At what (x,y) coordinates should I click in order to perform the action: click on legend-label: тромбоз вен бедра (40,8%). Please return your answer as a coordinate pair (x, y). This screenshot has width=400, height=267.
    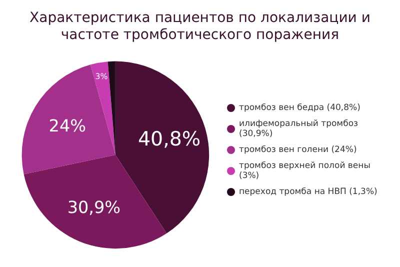
    Looking at the image, I should click on (299, 108).